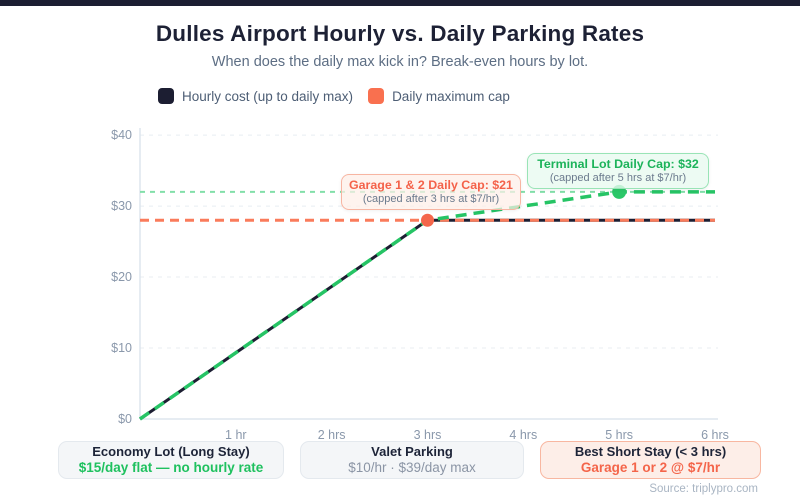 This screenshot has height=500, width=800. What do you see at coordinates (703, 489) in the screenshot?
I see `source-attribution: Source: triplypro.com` at bounding box center [703, 489].